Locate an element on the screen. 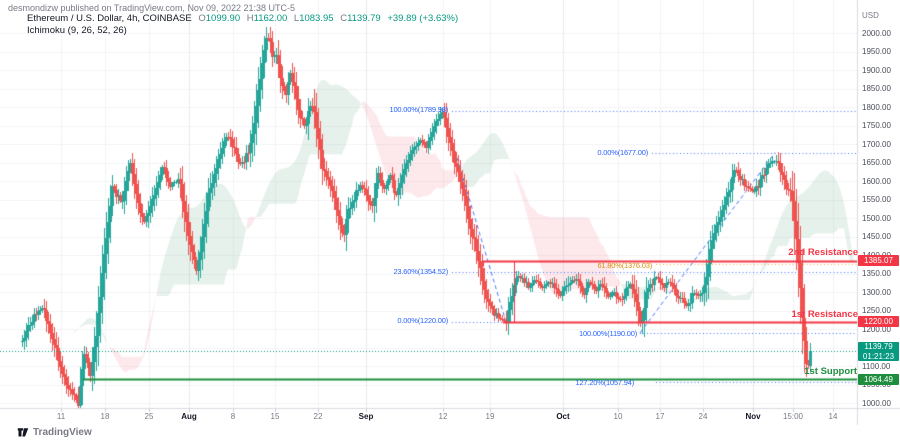 The height and width of the screenshot is (447, 900). time-tick-label: Nov is located at coordinates (753, 416).